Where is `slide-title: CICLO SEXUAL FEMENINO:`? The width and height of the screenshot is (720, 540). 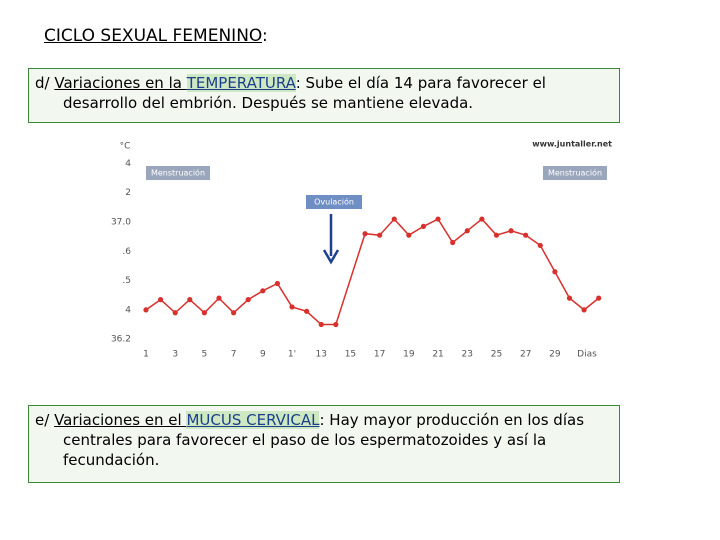
slide-title: CICLO SEXUAL FEMENINO: is located at coordinates (156, 36).